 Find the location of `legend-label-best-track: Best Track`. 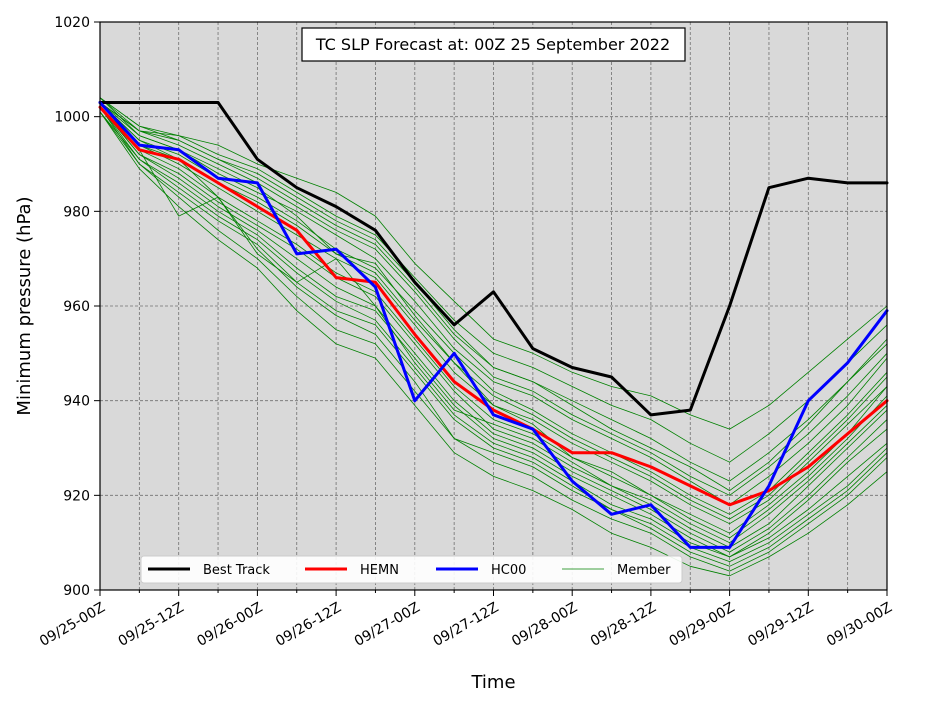

legend-label-best-track: Best Track is located at coordinates (236, 570).